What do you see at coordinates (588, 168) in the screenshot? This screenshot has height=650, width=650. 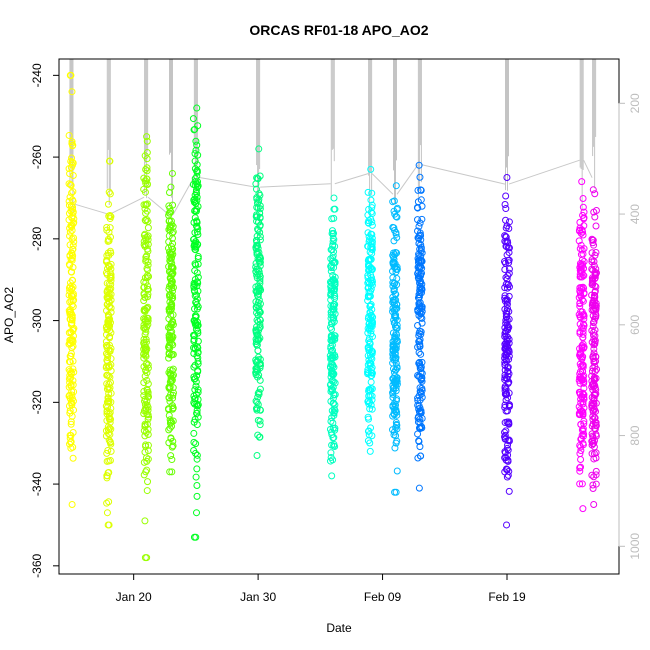 I see `altitude-connector` at bounding box center [588, 168].